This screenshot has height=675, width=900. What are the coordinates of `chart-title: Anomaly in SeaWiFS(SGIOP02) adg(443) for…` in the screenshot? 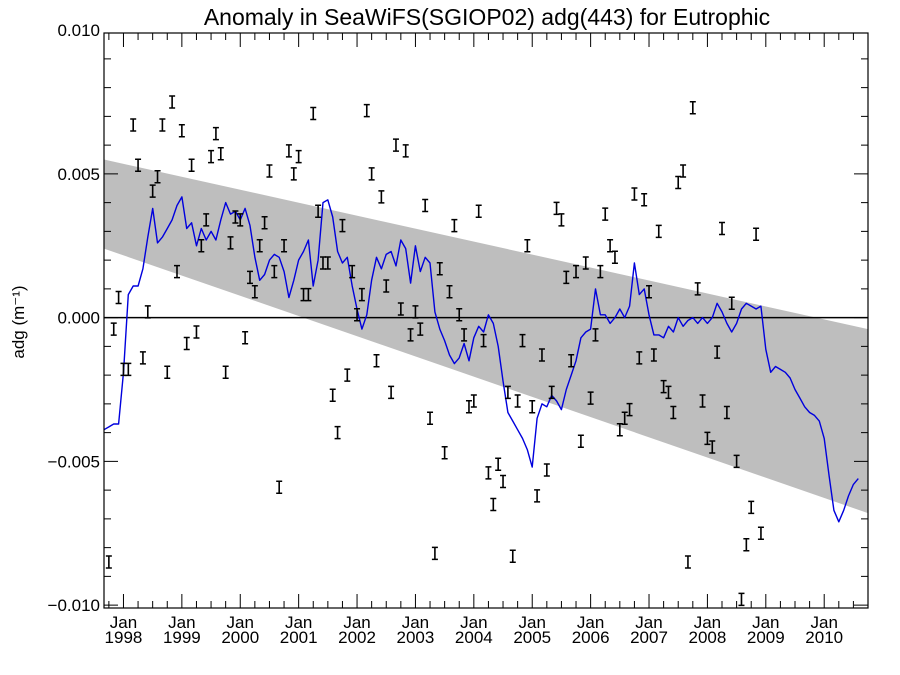 It's located at (487, 17).